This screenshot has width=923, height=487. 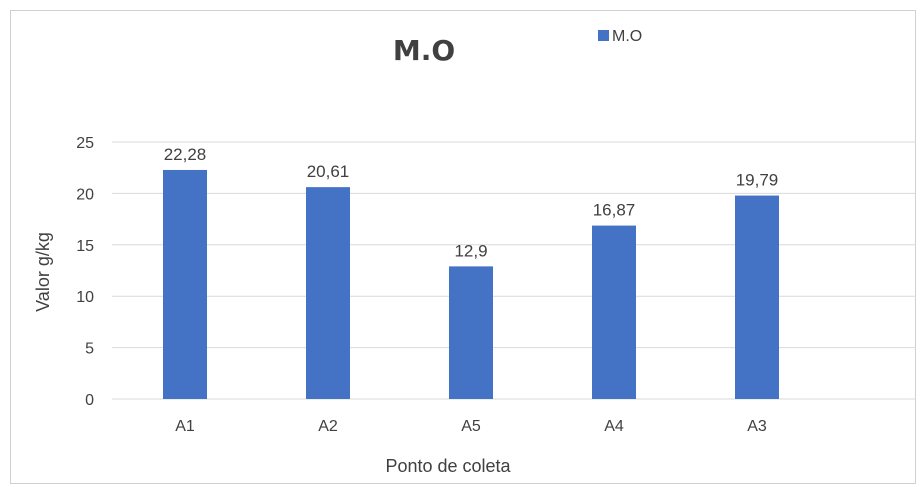 I want to click on y-axis-ticks: 0 5 10 15 20 25, so click(x=85, y=272).